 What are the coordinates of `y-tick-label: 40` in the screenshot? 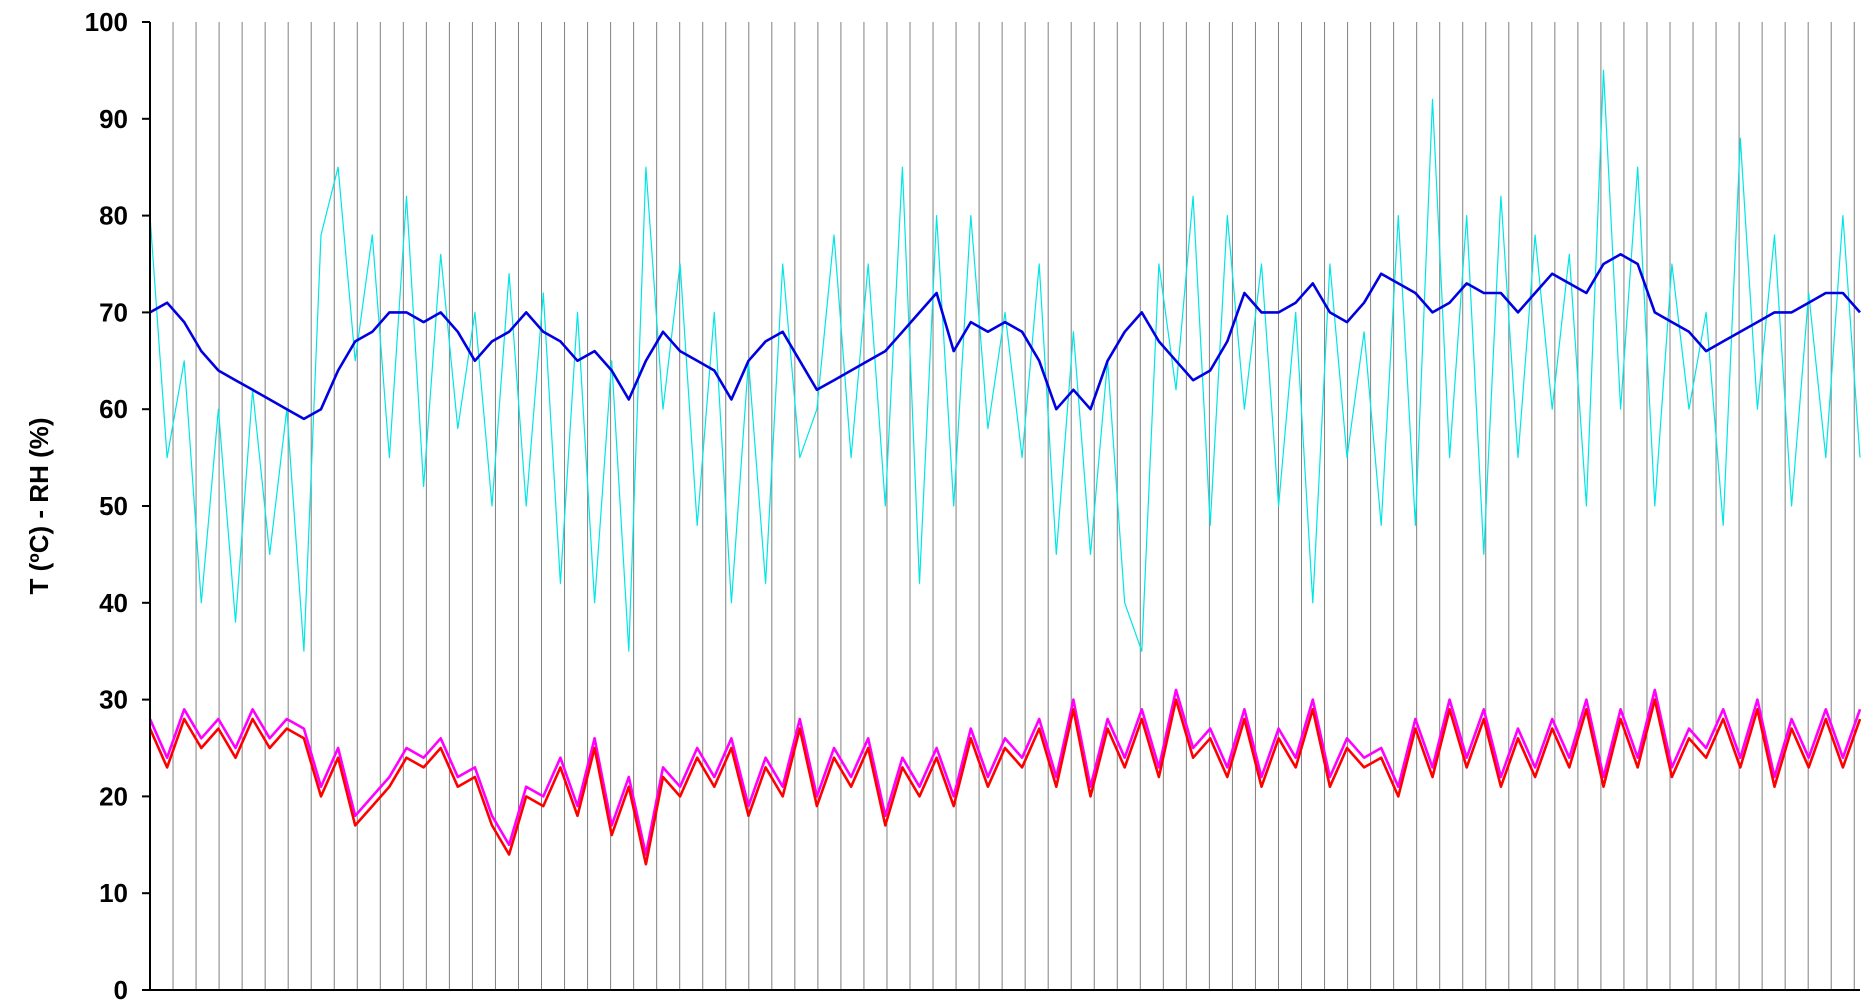 It's located at (113, 603).